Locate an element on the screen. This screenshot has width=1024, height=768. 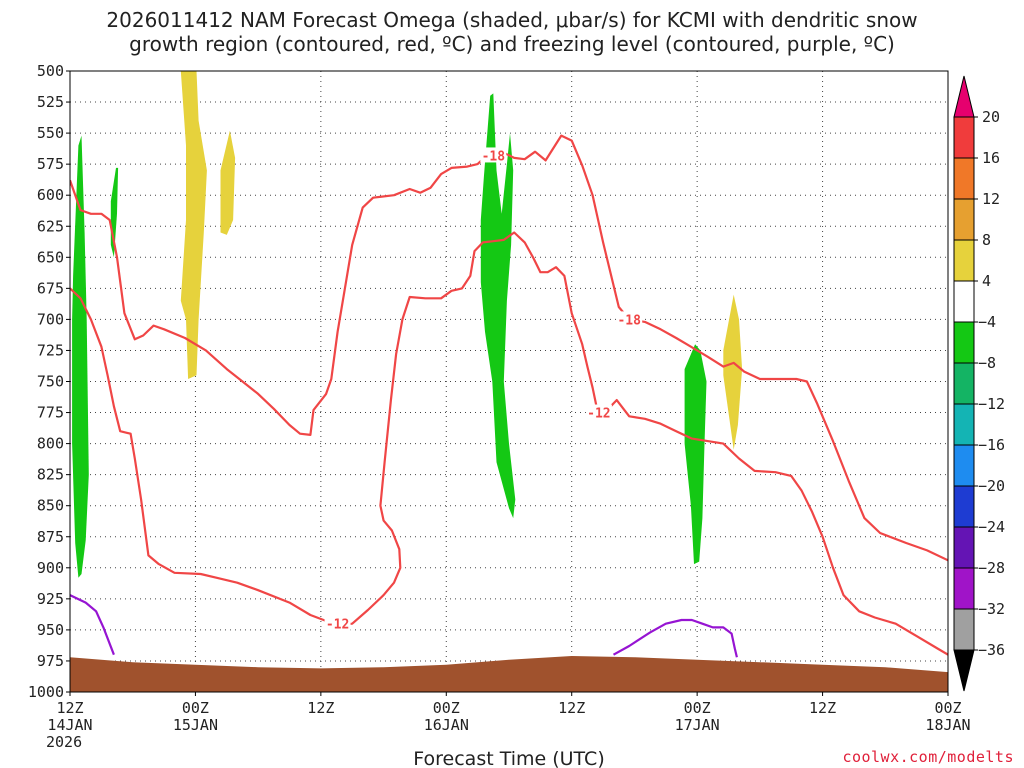
colorbar-label: 12 is located at coordinates (991, 199).